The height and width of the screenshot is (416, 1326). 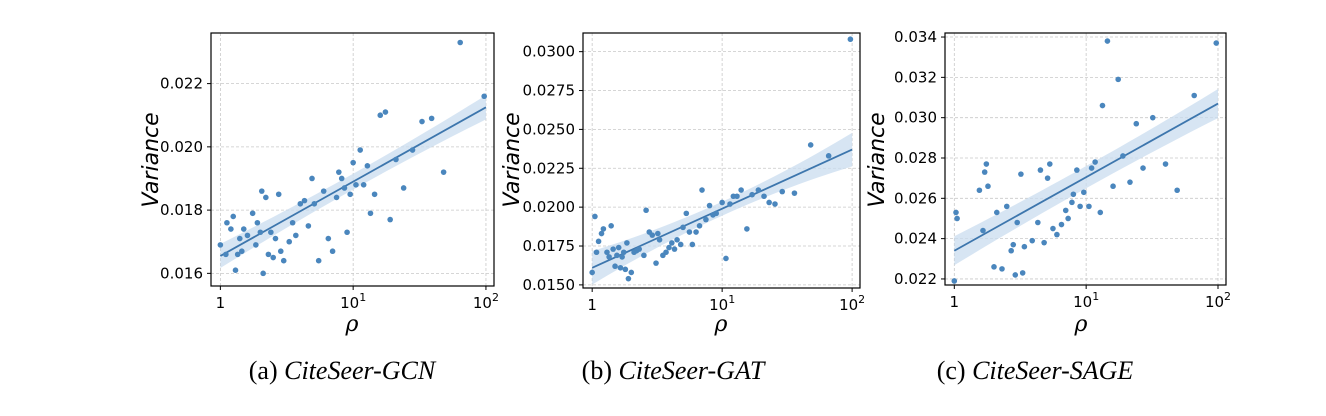 I want to click on y-tick-label: 0.0175, so click(x=549, y=246).